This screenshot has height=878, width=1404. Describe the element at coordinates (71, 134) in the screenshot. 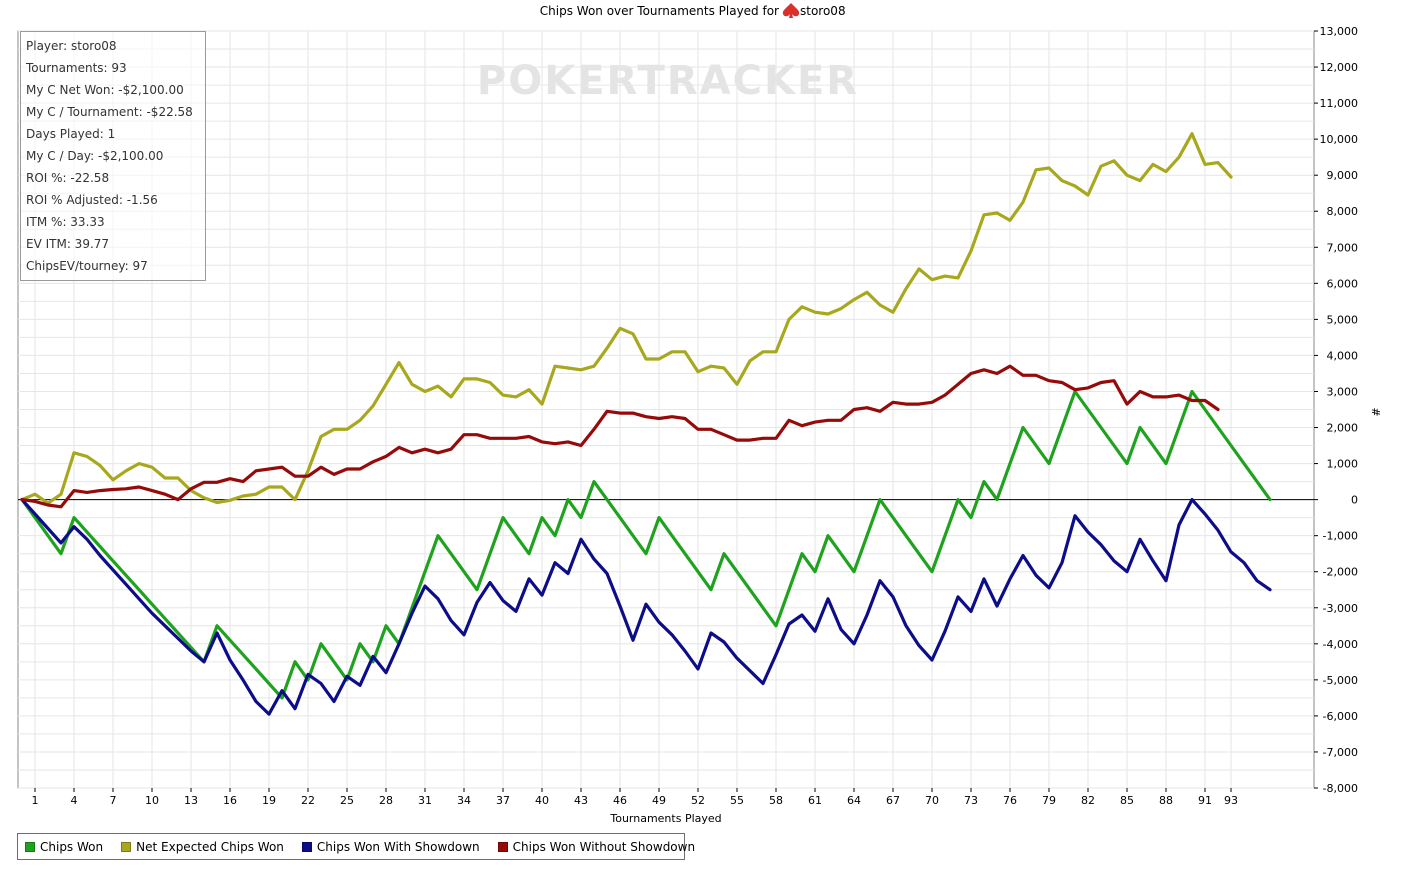

I see `stats-line: Days Played: 1` at that location.